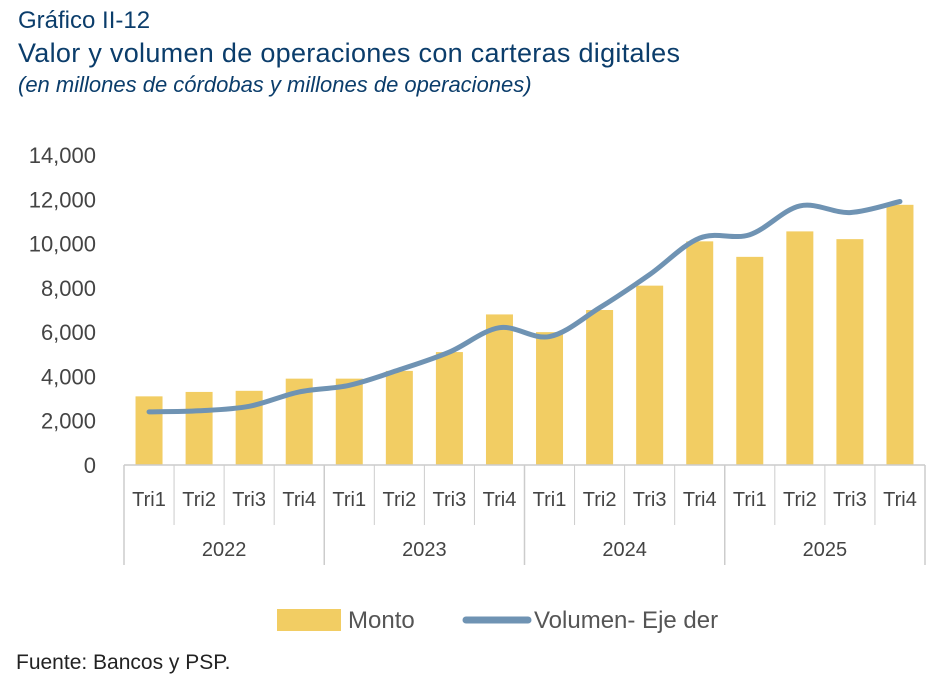  I want to click on x-year-label: 2023, so click(424, 550).